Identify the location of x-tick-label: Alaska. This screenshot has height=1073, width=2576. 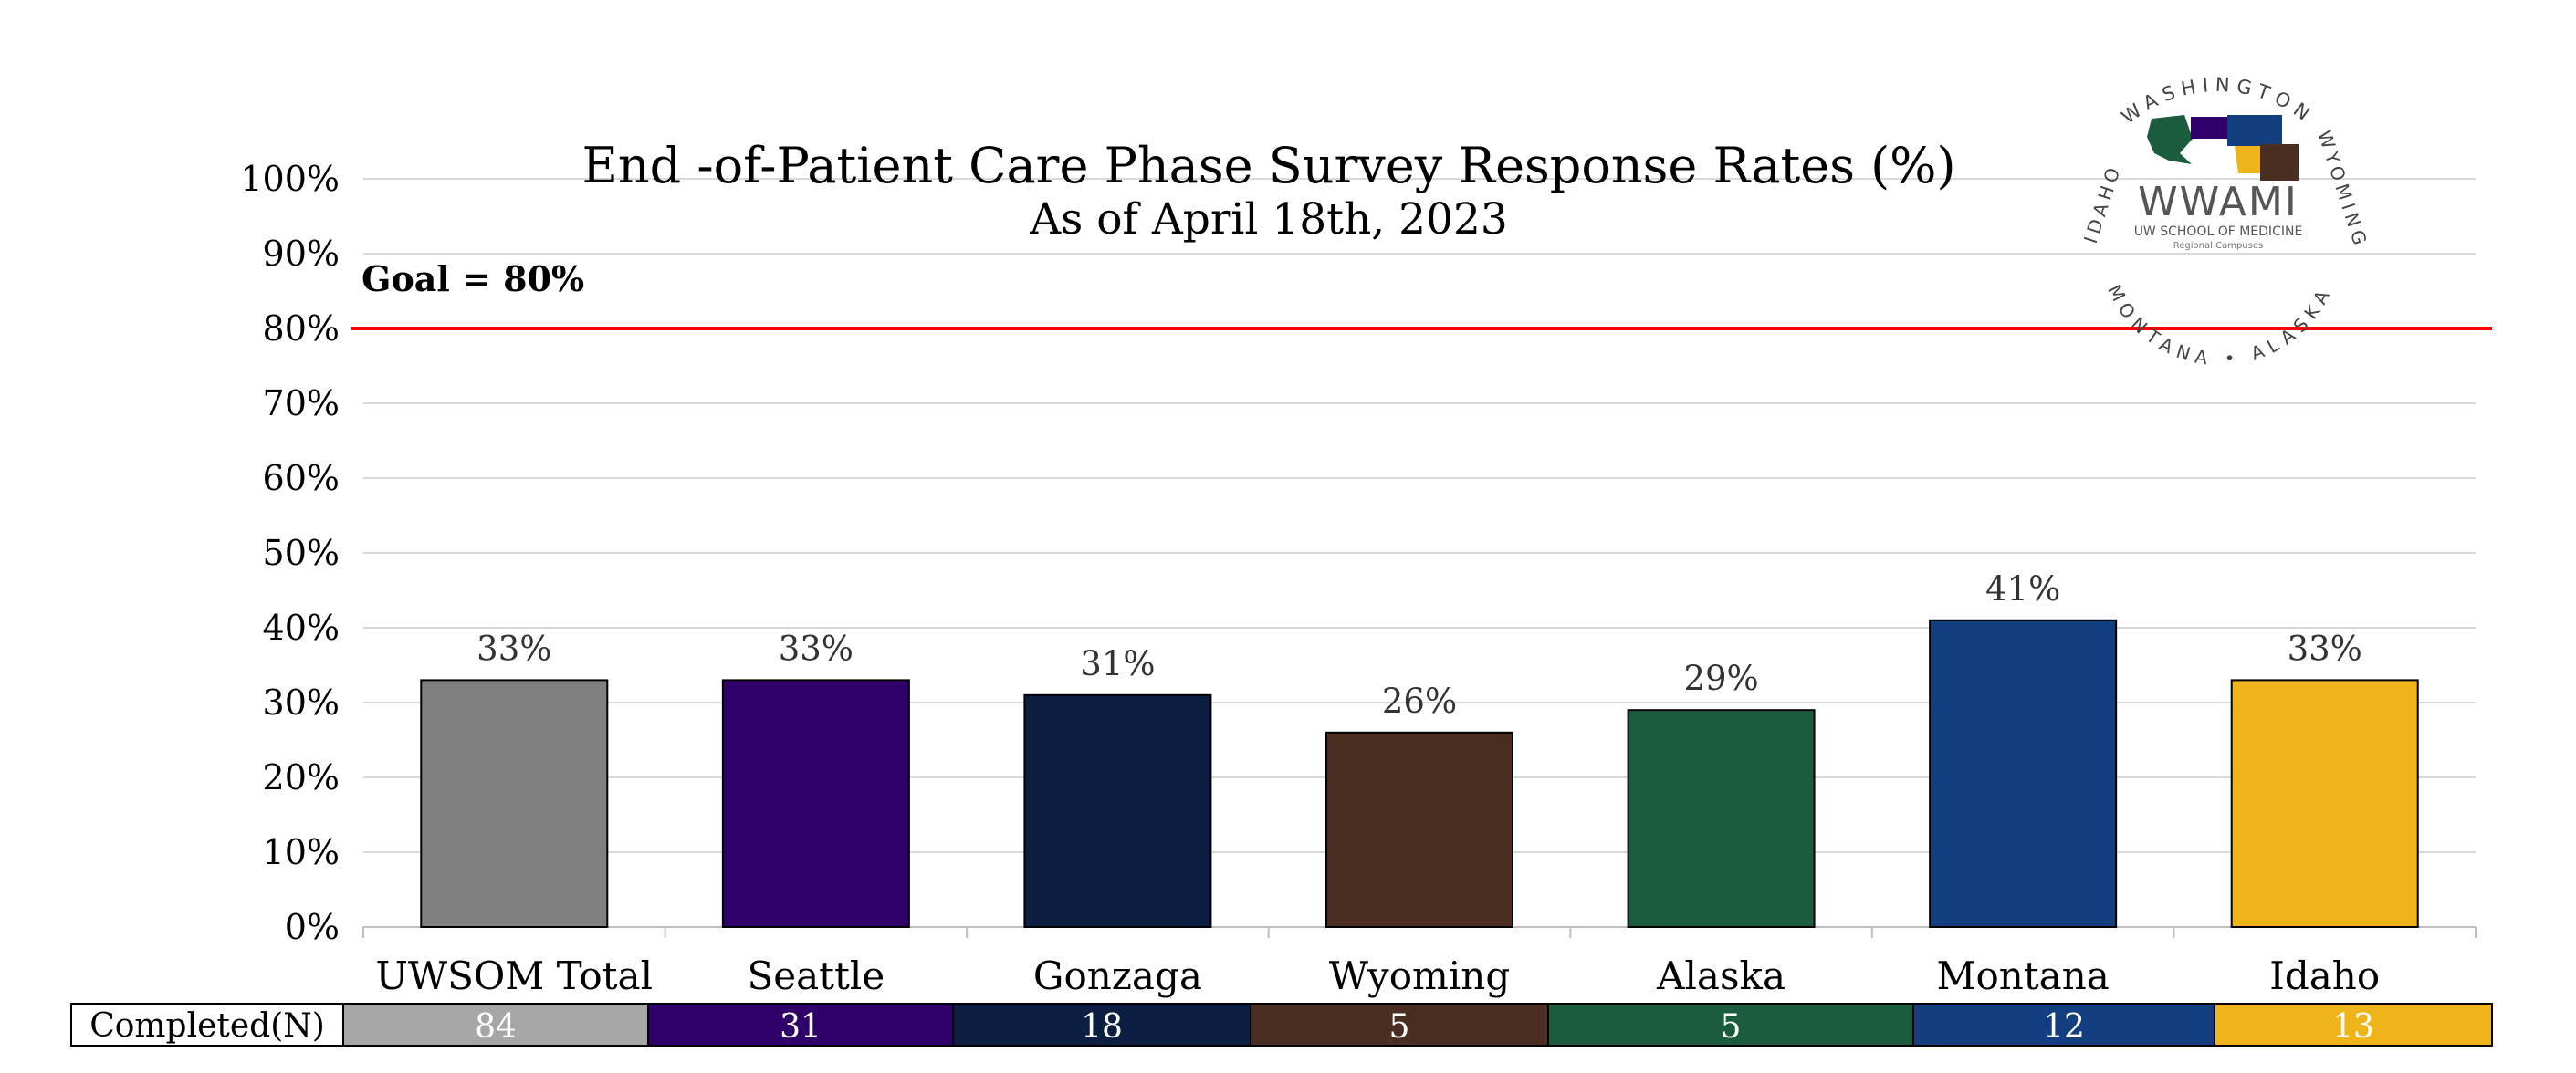
(1720, 975).